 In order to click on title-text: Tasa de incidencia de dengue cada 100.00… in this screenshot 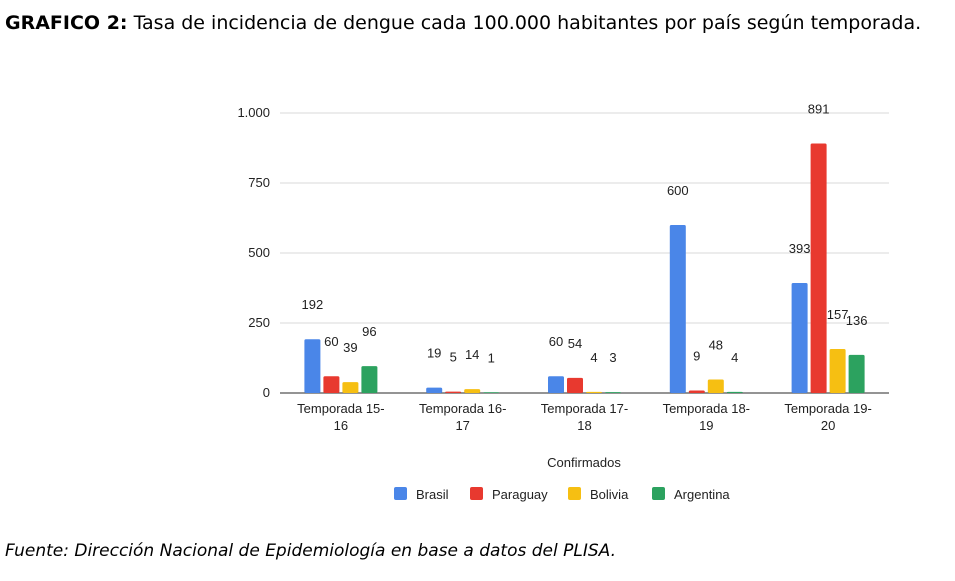, I will do `click(527, 23)`.